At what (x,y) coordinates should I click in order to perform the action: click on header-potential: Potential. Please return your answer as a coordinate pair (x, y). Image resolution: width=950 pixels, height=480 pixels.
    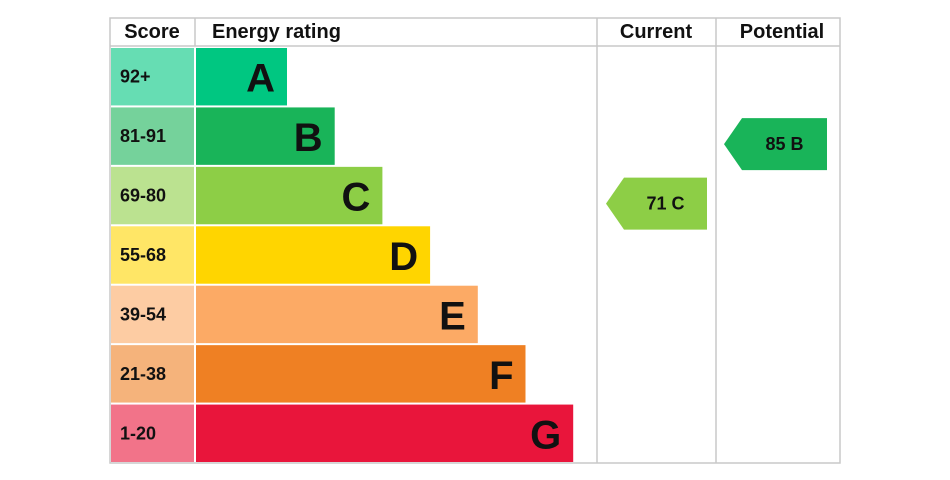
    Looking at the image, I should click on (782, 32).